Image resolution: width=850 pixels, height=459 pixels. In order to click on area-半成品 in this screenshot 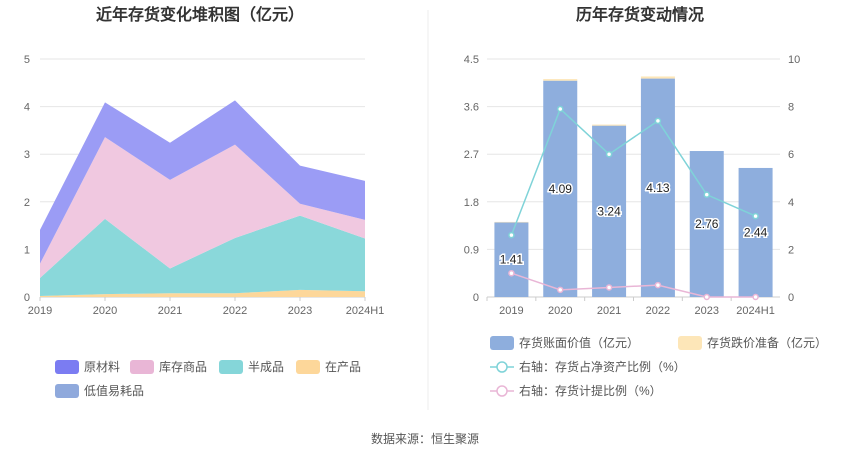, I will do `click(202, 256)`.